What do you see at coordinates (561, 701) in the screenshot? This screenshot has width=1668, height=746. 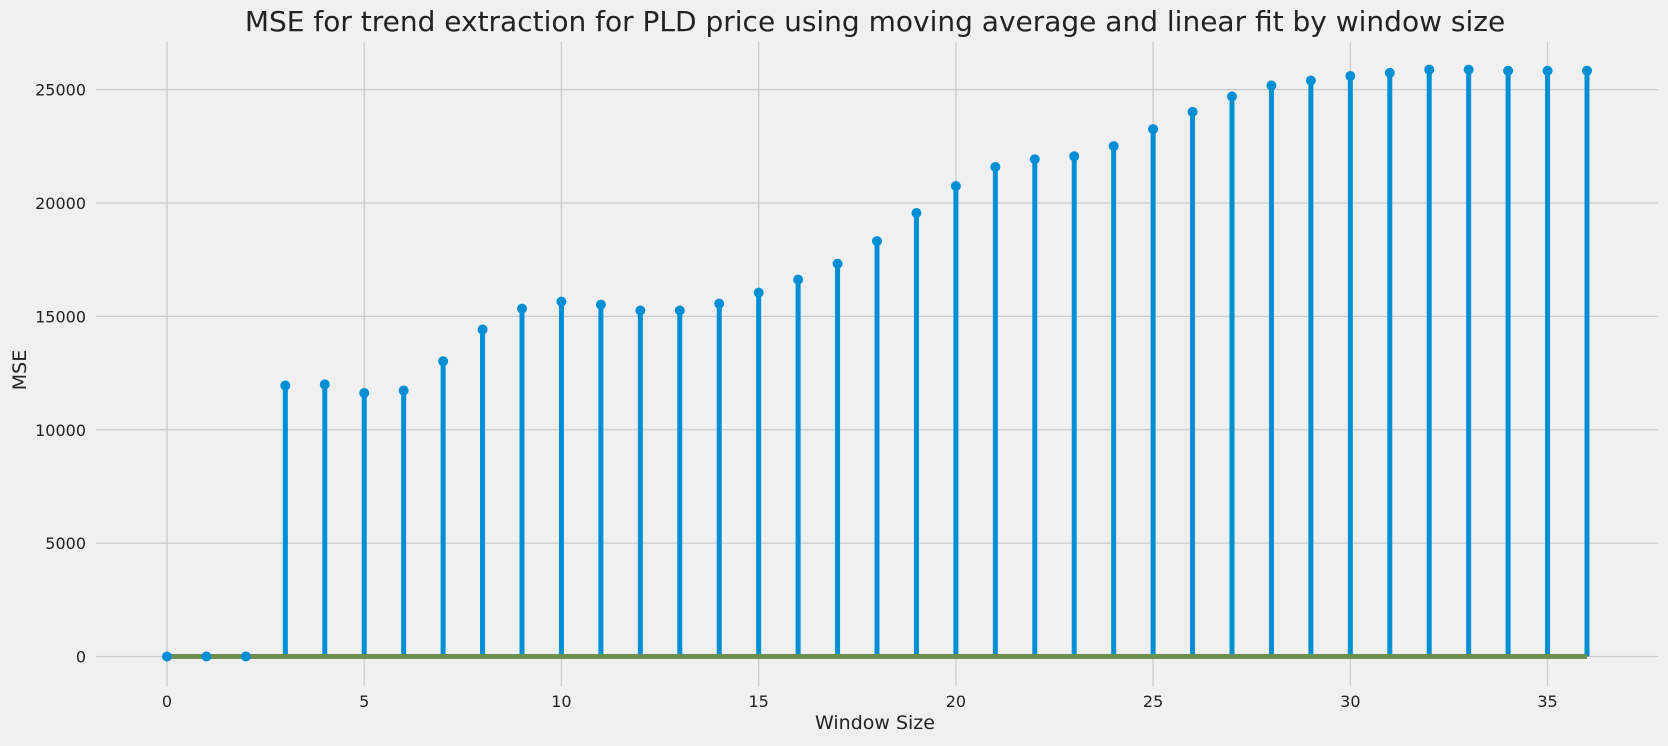 I see `x-tick-label: 10` at bounding box center [561, 701].